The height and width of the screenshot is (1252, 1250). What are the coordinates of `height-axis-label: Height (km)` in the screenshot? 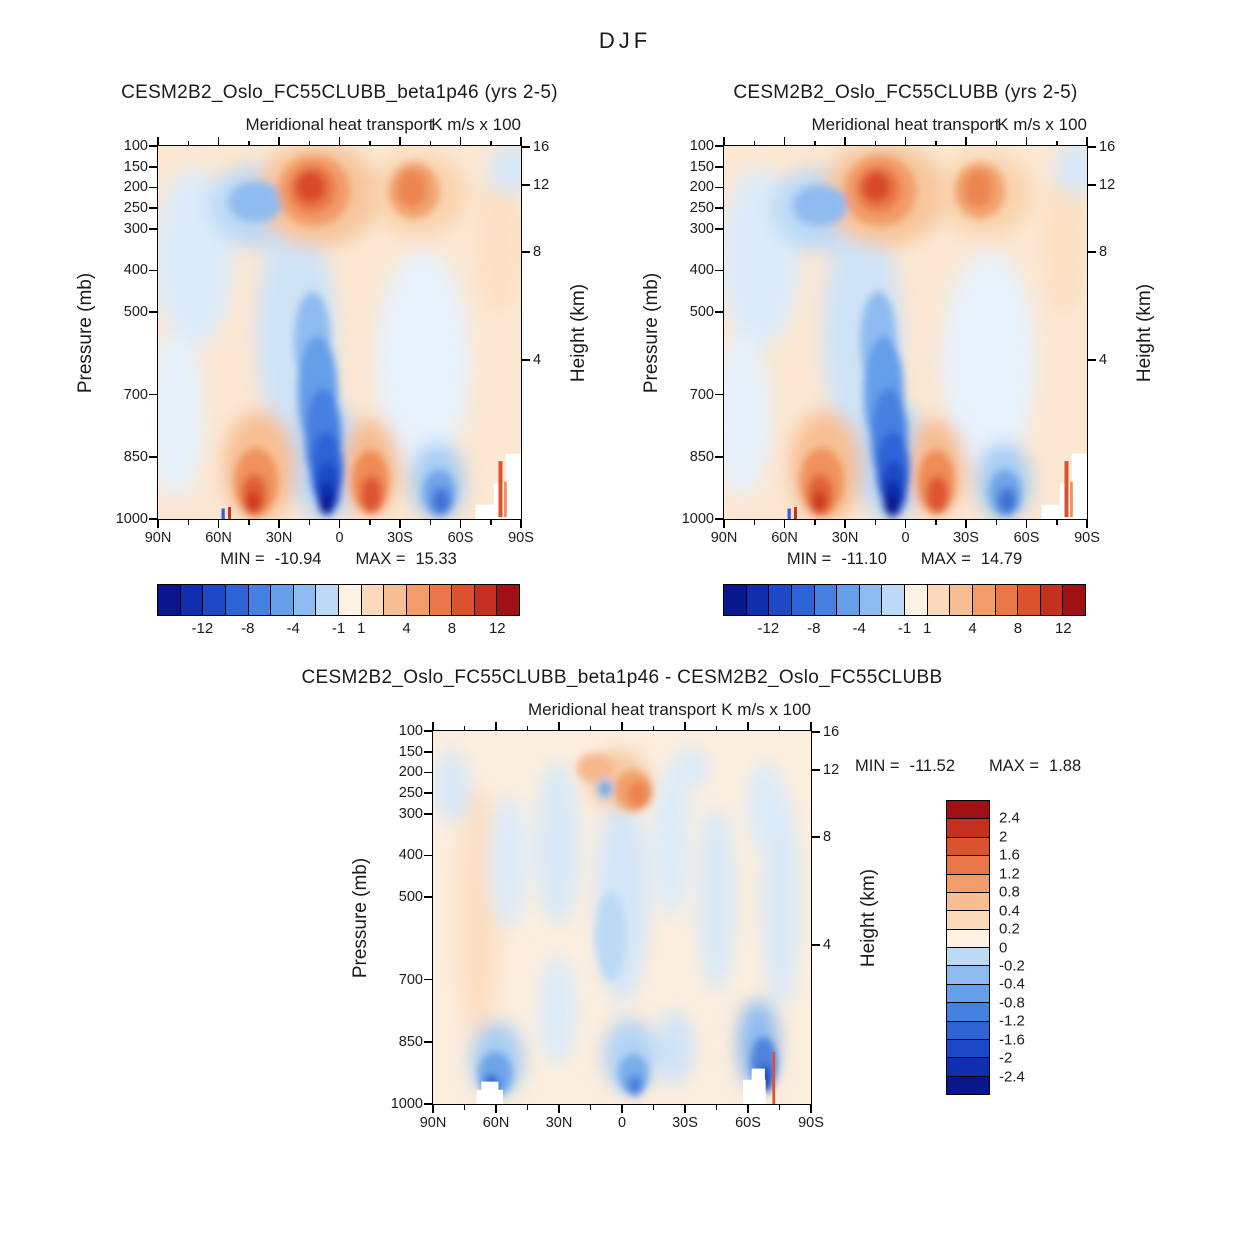 It's located at (578, 332).